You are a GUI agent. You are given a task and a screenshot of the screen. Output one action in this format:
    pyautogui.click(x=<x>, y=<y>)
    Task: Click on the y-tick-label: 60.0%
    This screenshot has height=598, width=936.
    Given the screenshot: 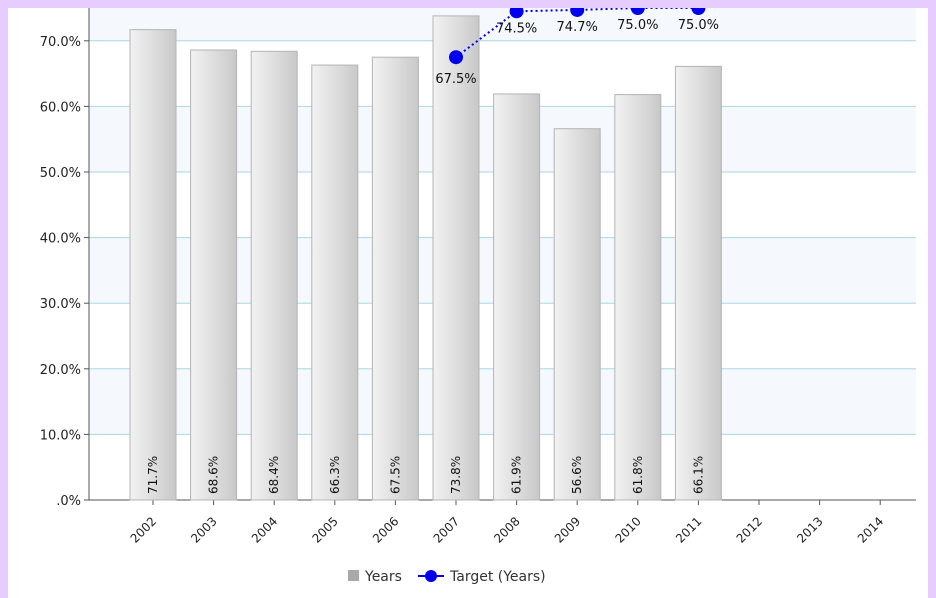 What is the action you would take?
    pyautogui.click(x=60, y=107)
    